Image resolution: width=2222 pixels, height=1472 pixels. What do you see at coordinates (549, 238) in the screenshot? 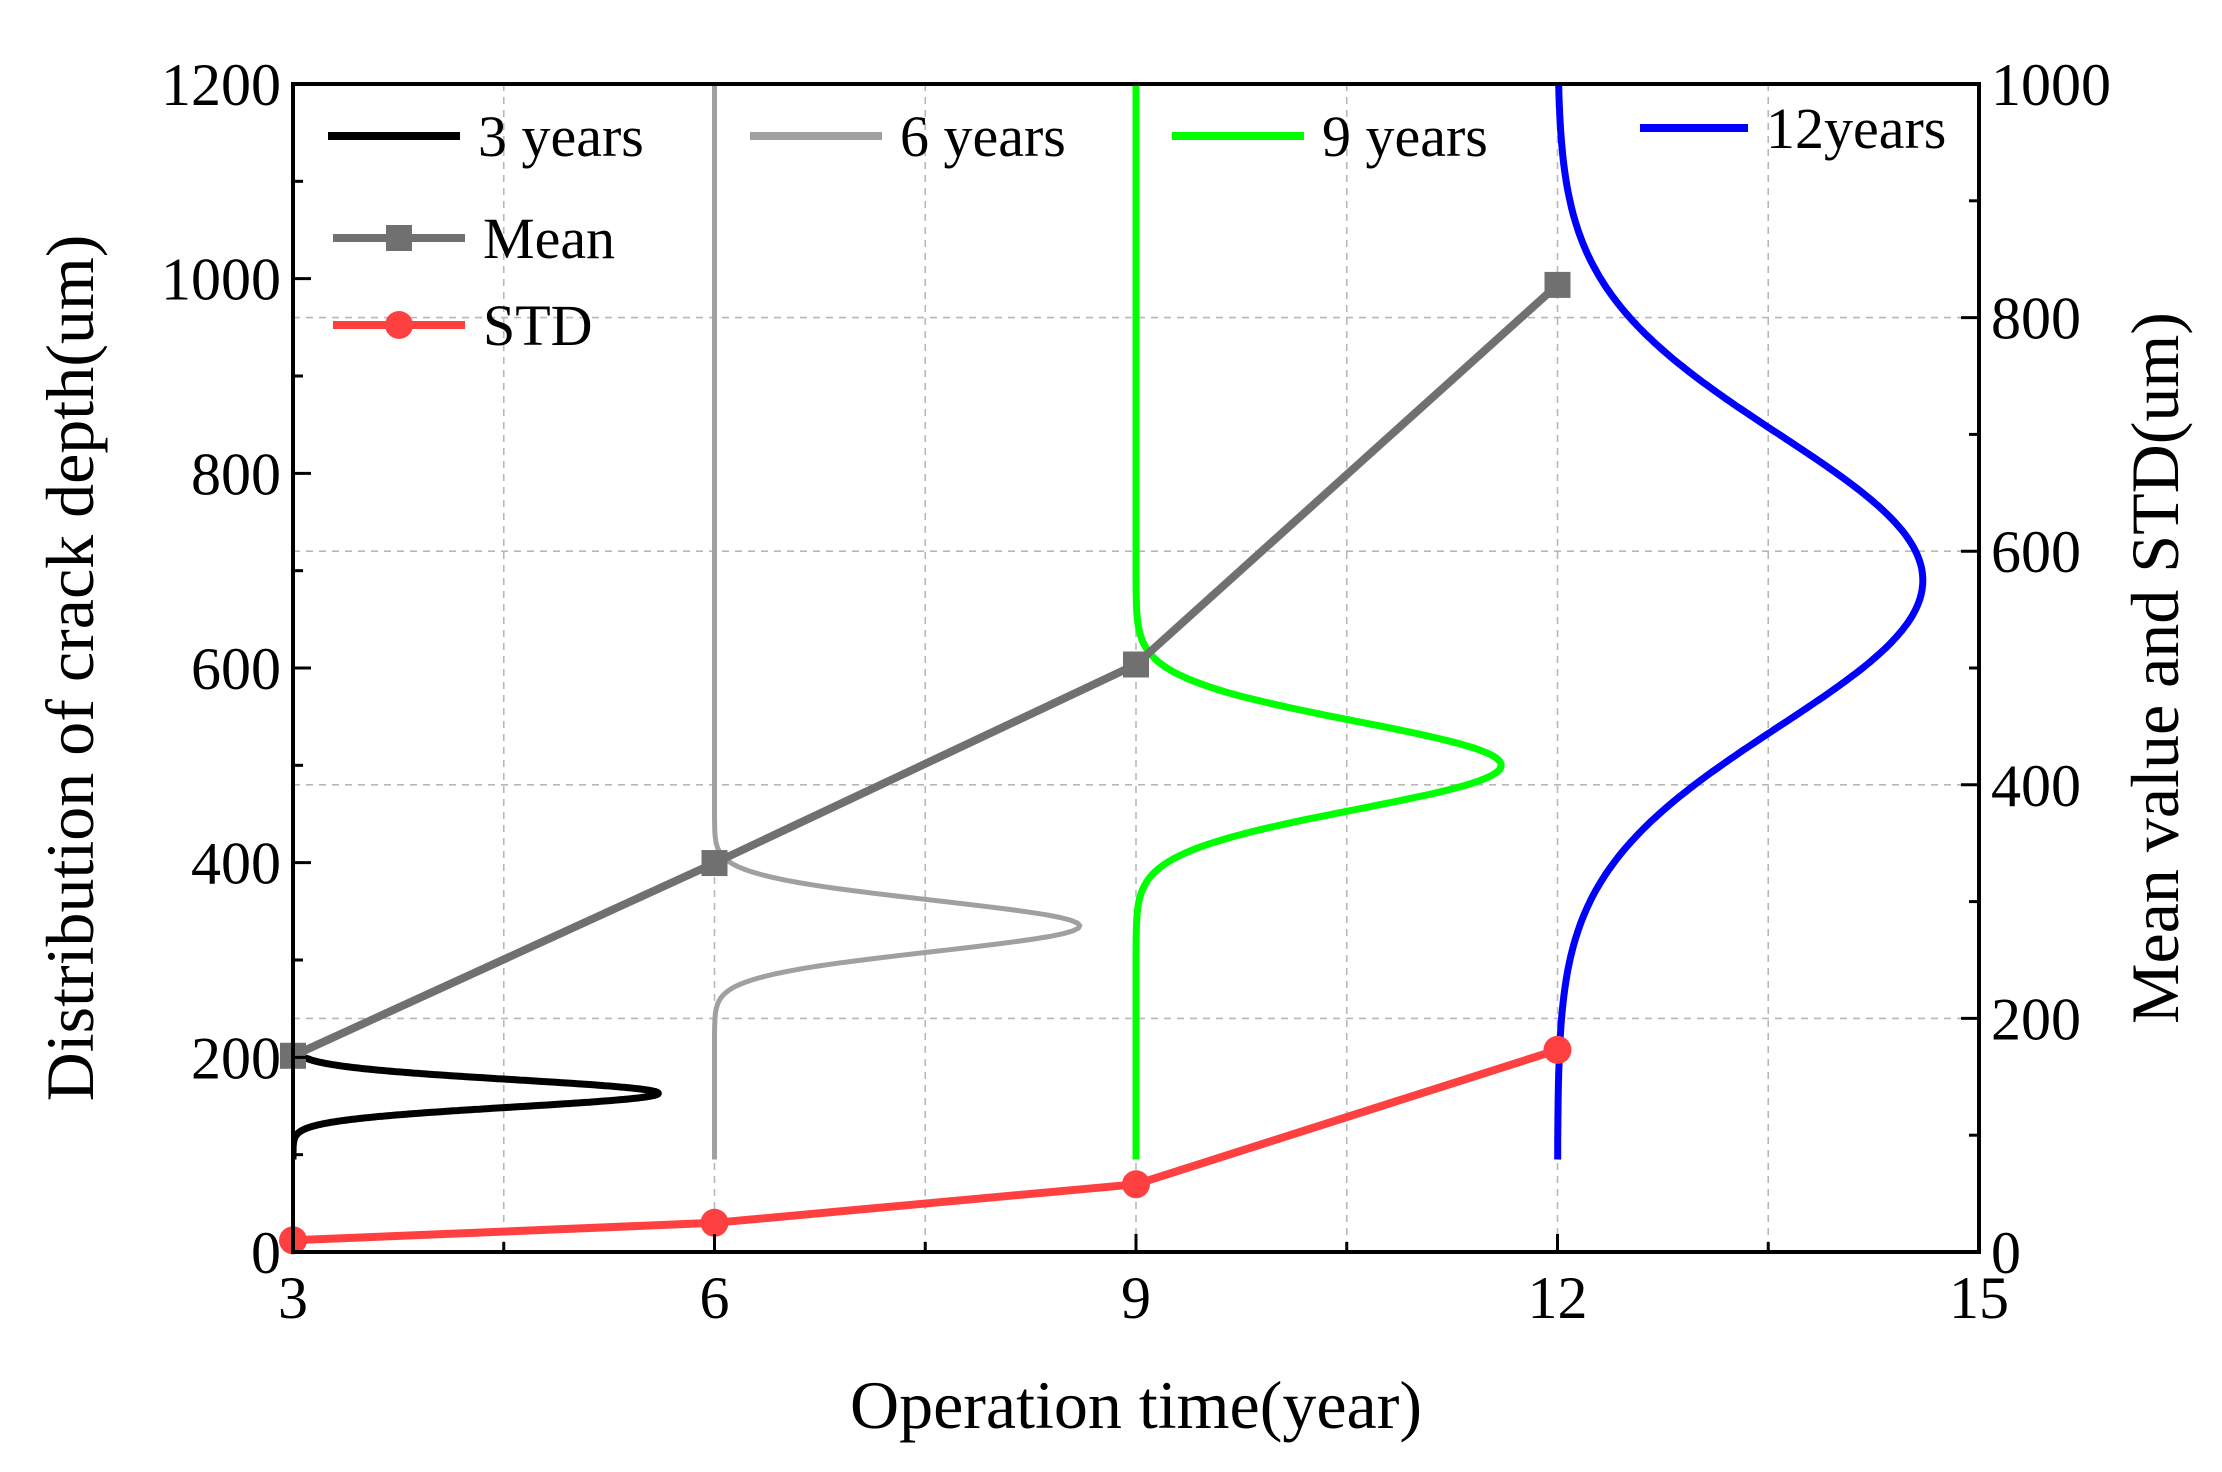
I see `legend-label: Mean` at bounding box center [549, 238].